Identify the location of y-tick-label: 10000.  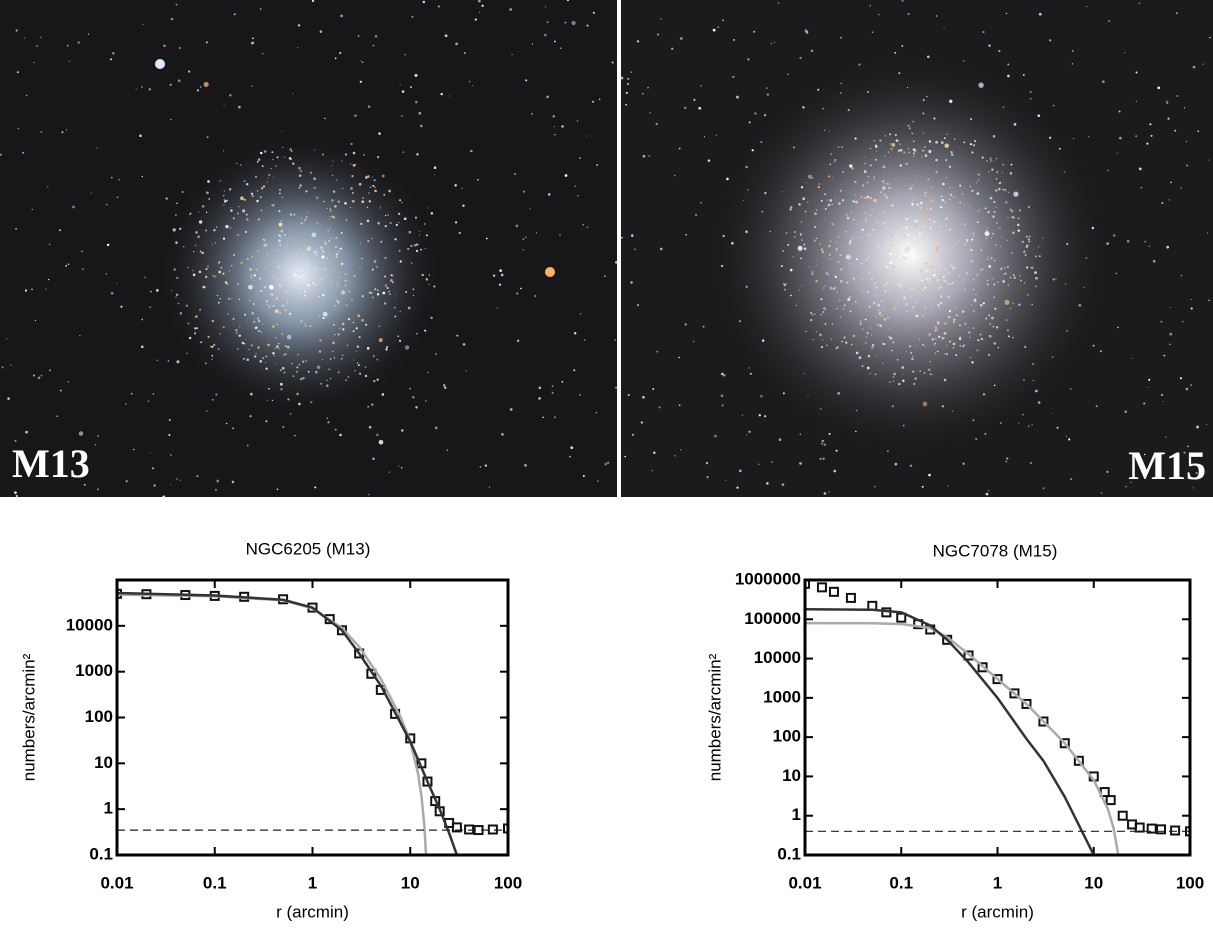
(89, 624).